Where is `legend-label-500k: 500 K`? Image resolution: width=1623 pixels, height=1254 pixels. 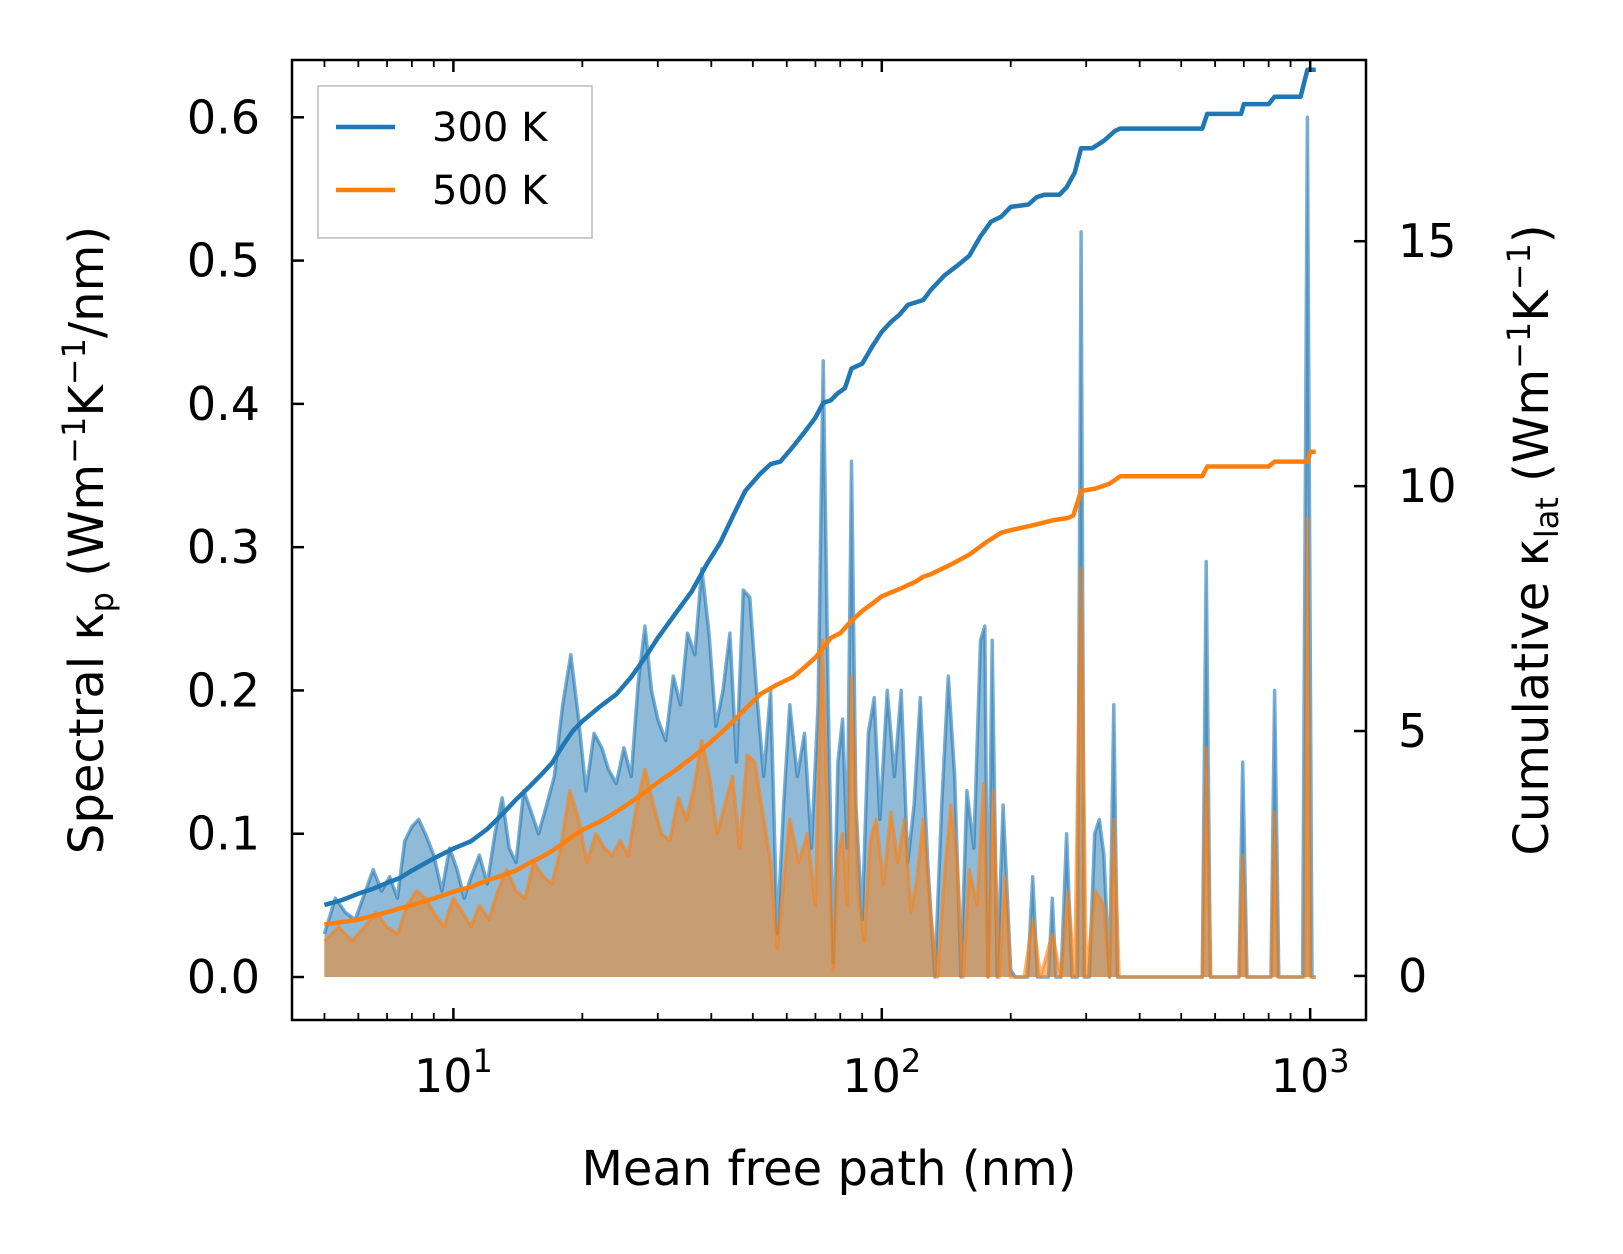 legend-label-500k: 500 K is located at coordinates (490, 191).